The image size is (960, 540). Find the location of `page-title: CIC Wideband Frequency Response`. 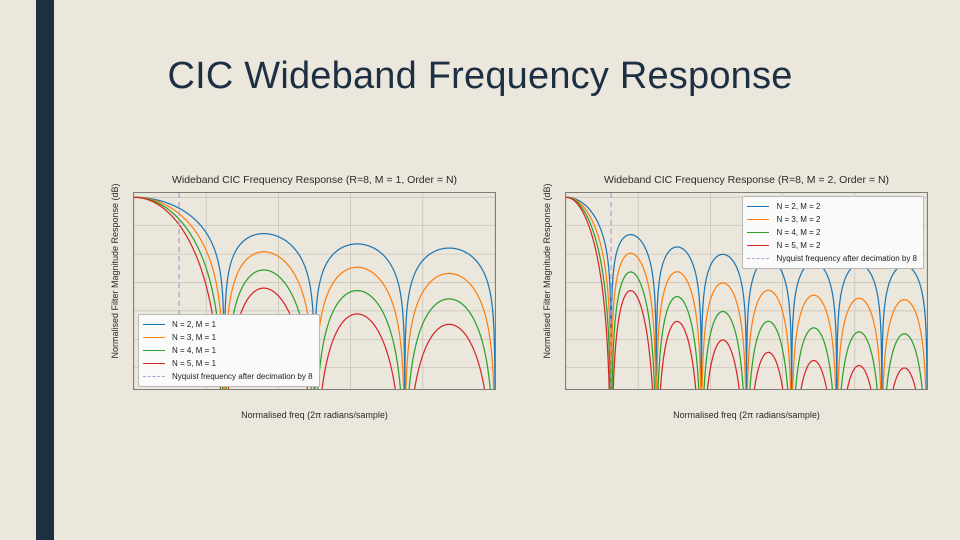

page-title: CIC Wideband Frequency Response is located at coordinates (480, 76).